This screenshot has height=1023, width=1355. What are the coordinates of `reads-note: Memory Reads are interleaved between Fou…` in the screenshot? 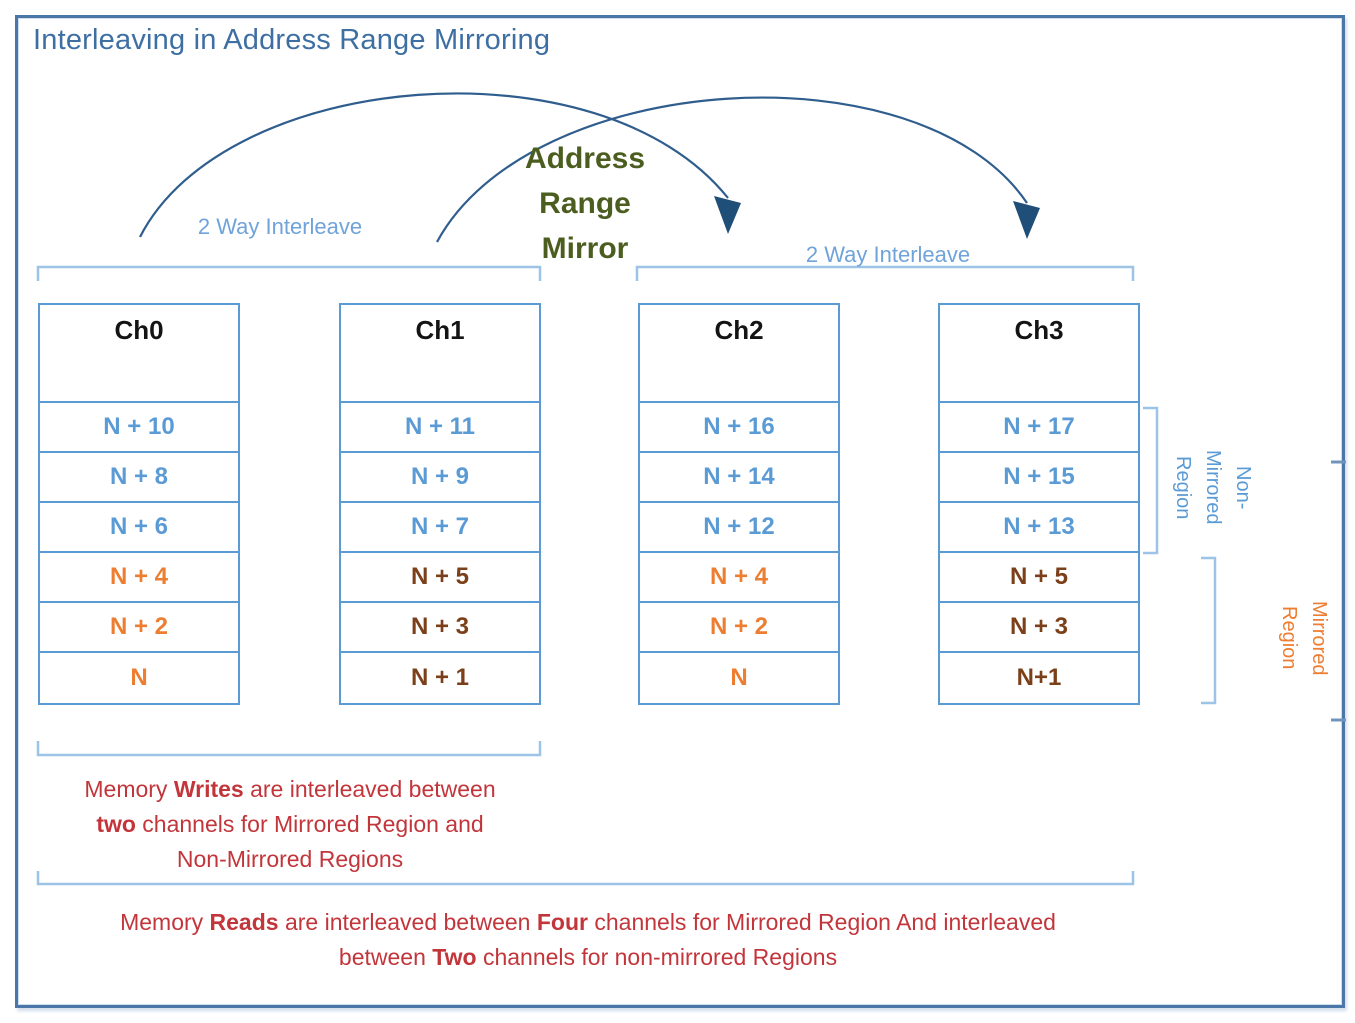 It's located at (588, 940).